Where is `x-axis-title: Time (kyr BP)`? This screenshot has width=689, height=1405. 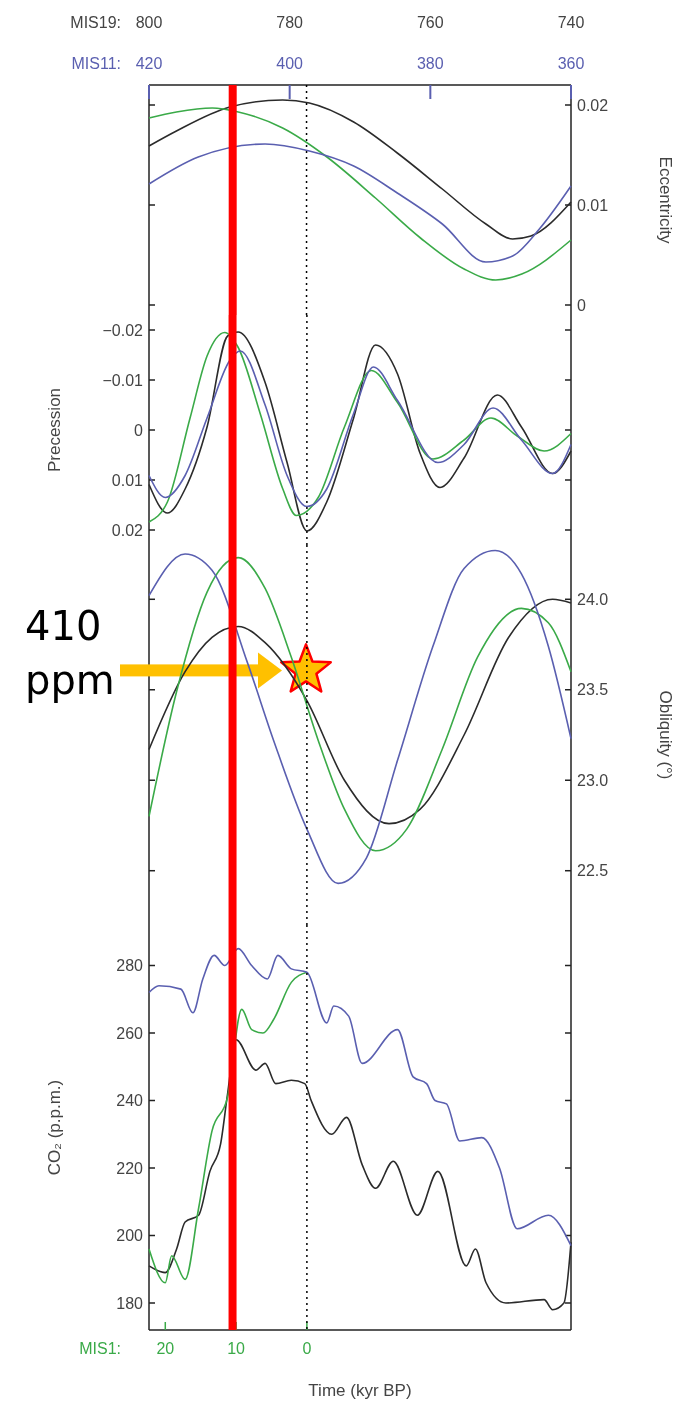
x-axis-title: Time (kyr BP) is located at coordinates (360, 1390).